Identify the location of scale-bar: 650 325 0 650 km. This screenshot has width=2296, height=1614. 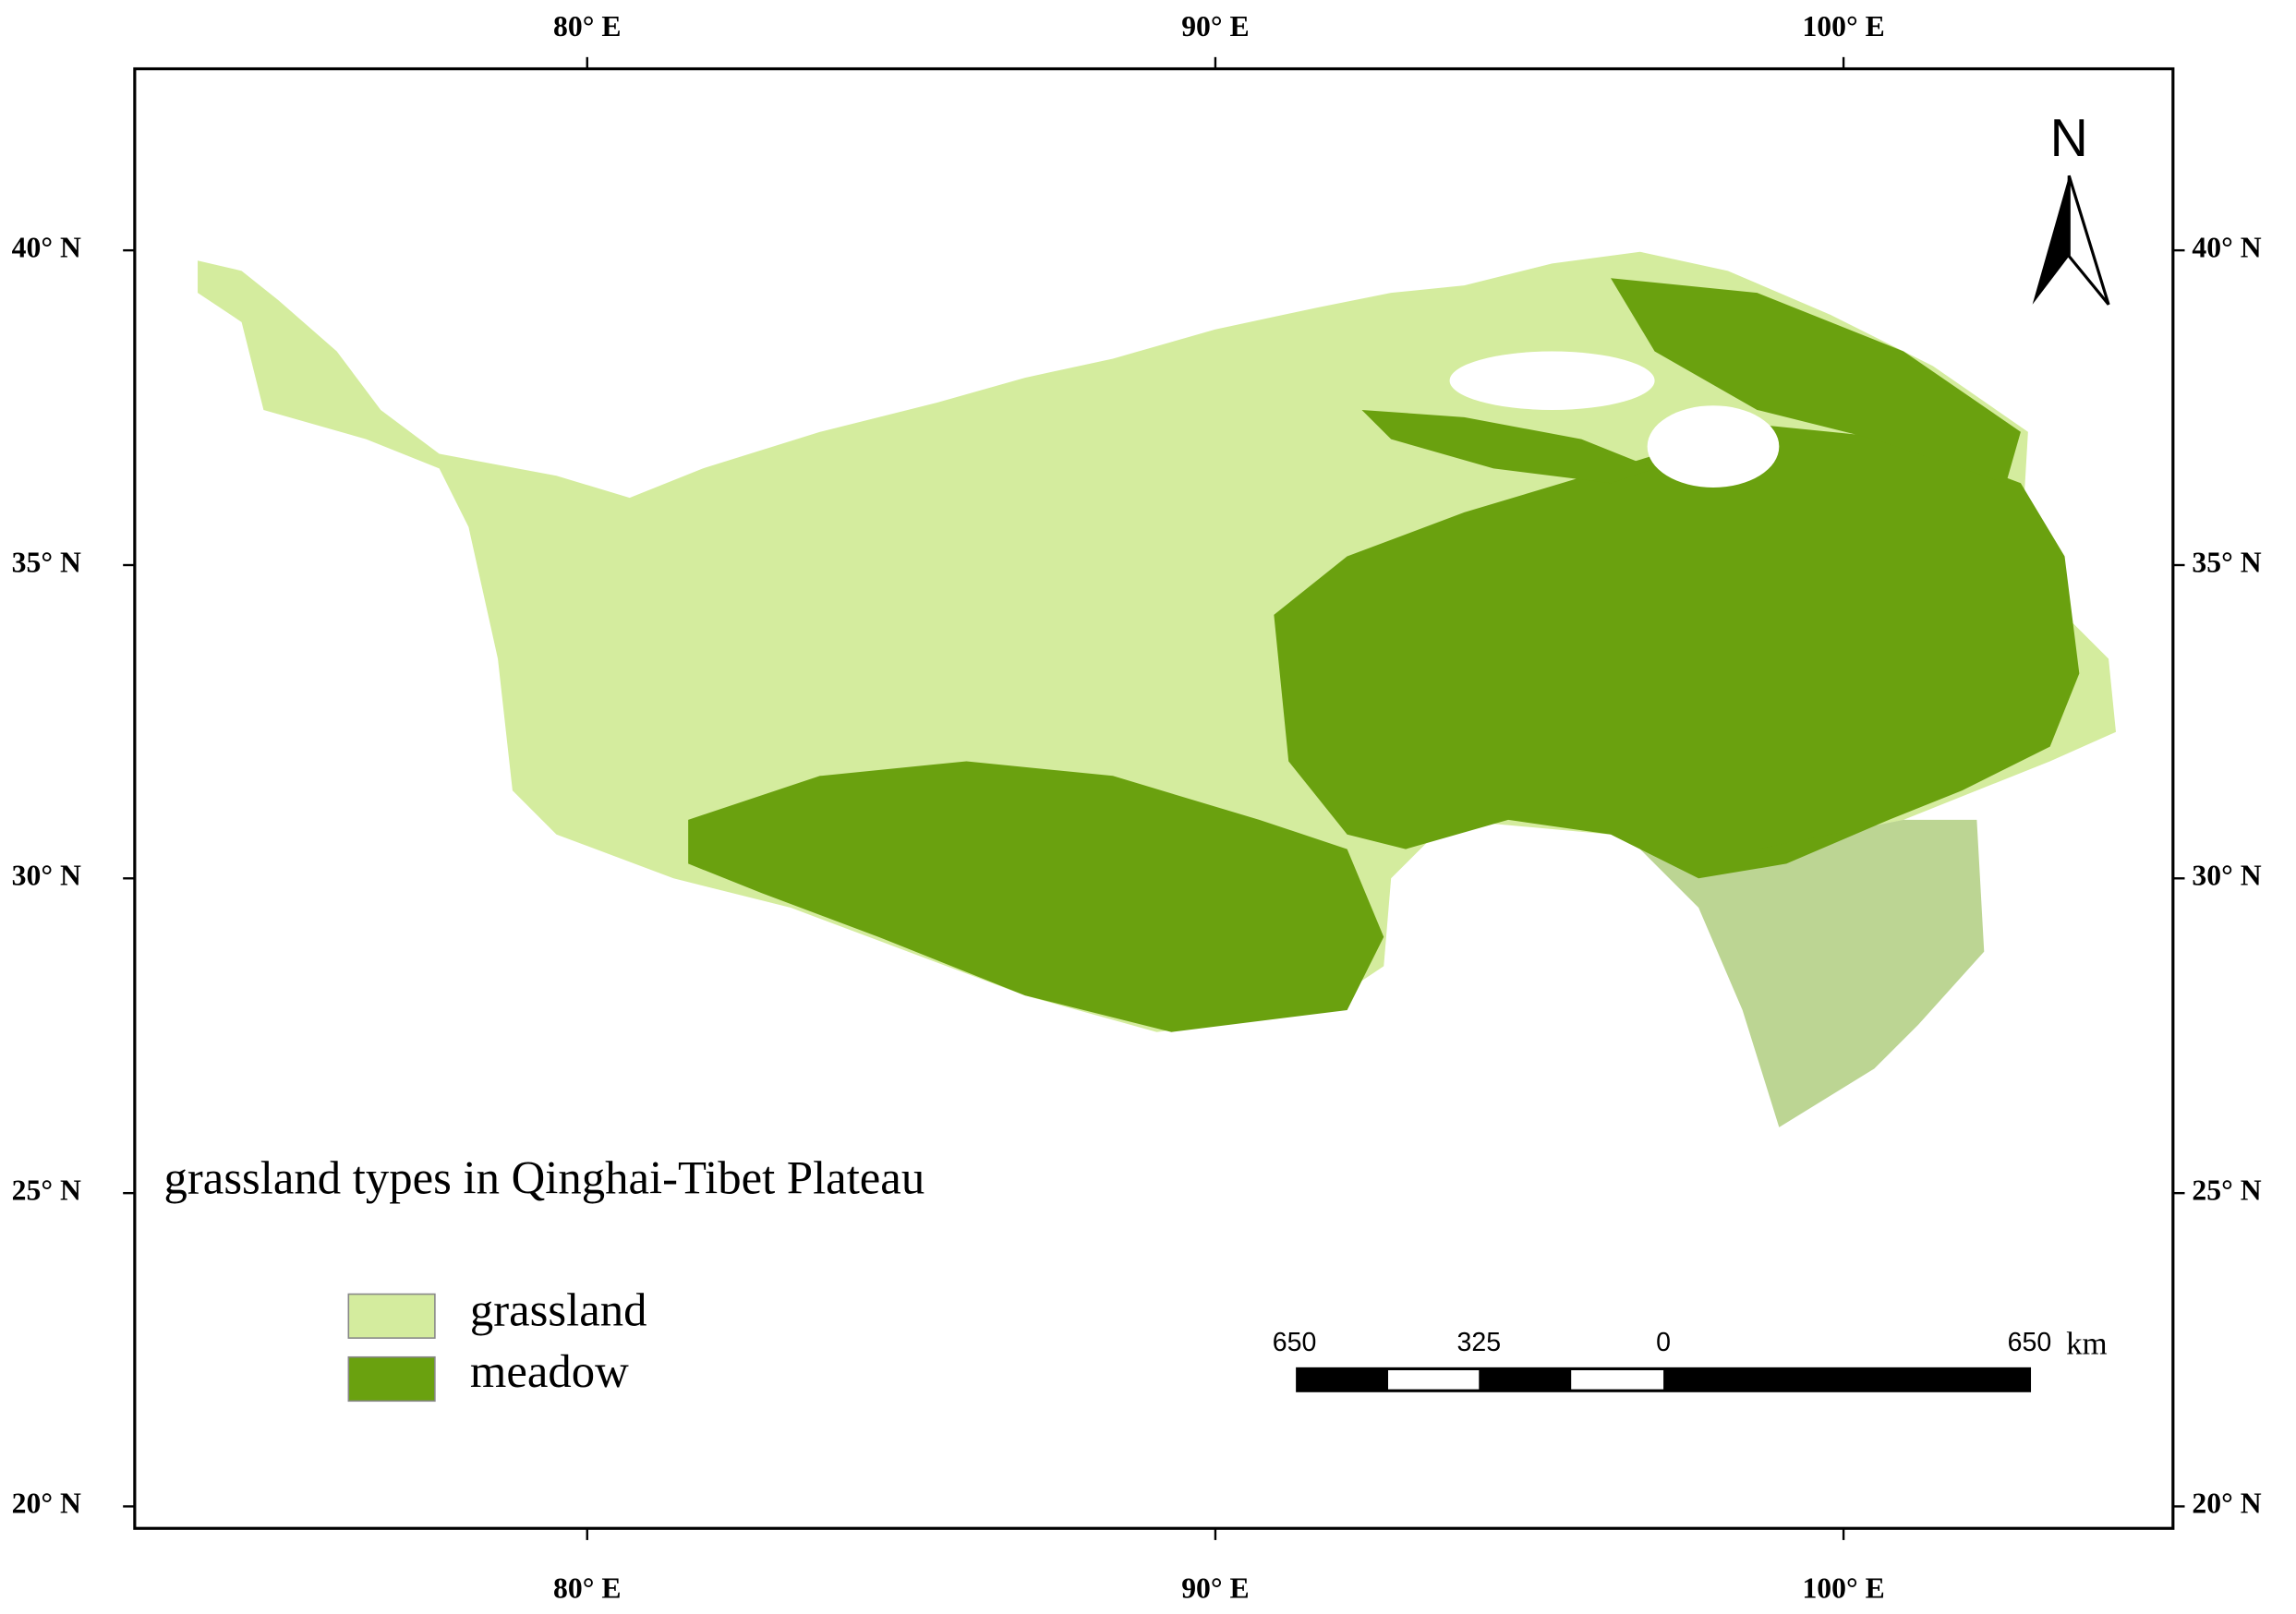
(1690, 1359).